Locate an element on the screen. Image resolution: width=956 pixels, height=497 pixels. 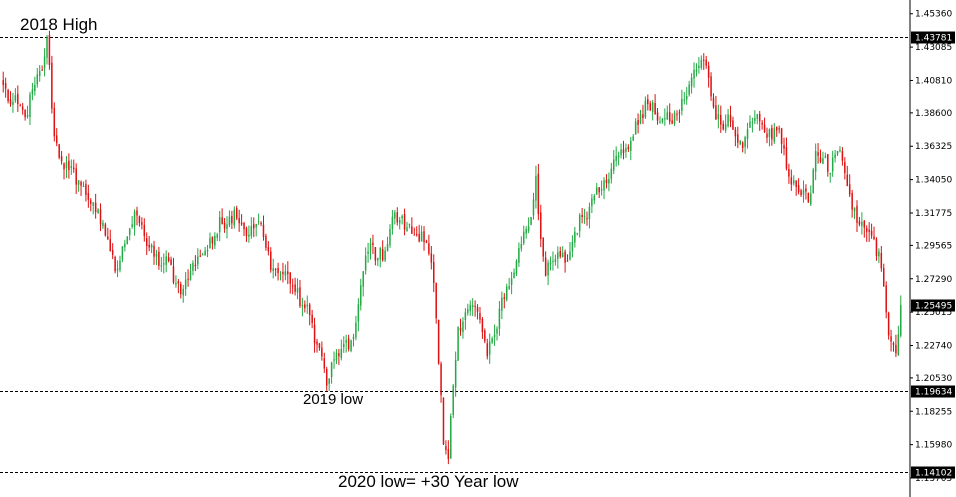
y-tick-label: 1.36325 is located at coordinates (933, 147).